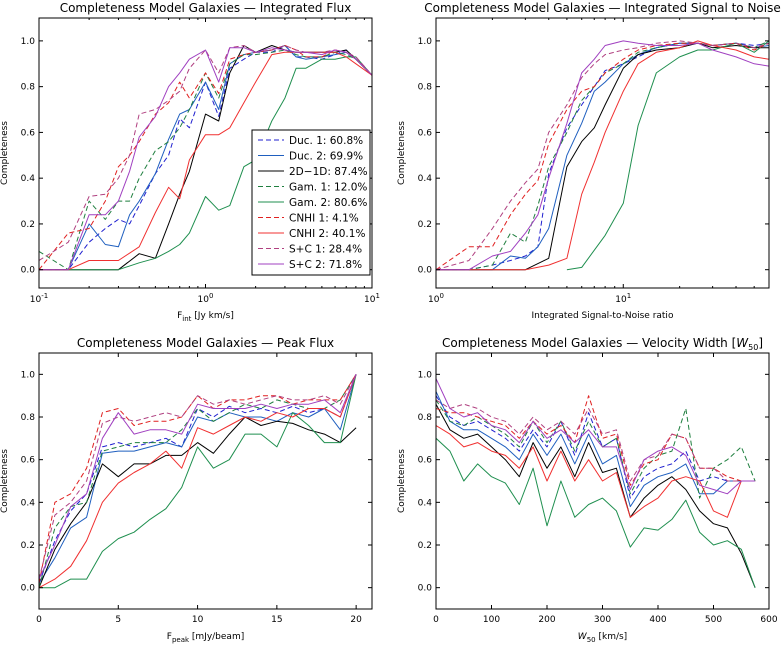  Describe the element at coordinates (768, 620) in the screenshot. I see `x-tick-label: 600` at that location.